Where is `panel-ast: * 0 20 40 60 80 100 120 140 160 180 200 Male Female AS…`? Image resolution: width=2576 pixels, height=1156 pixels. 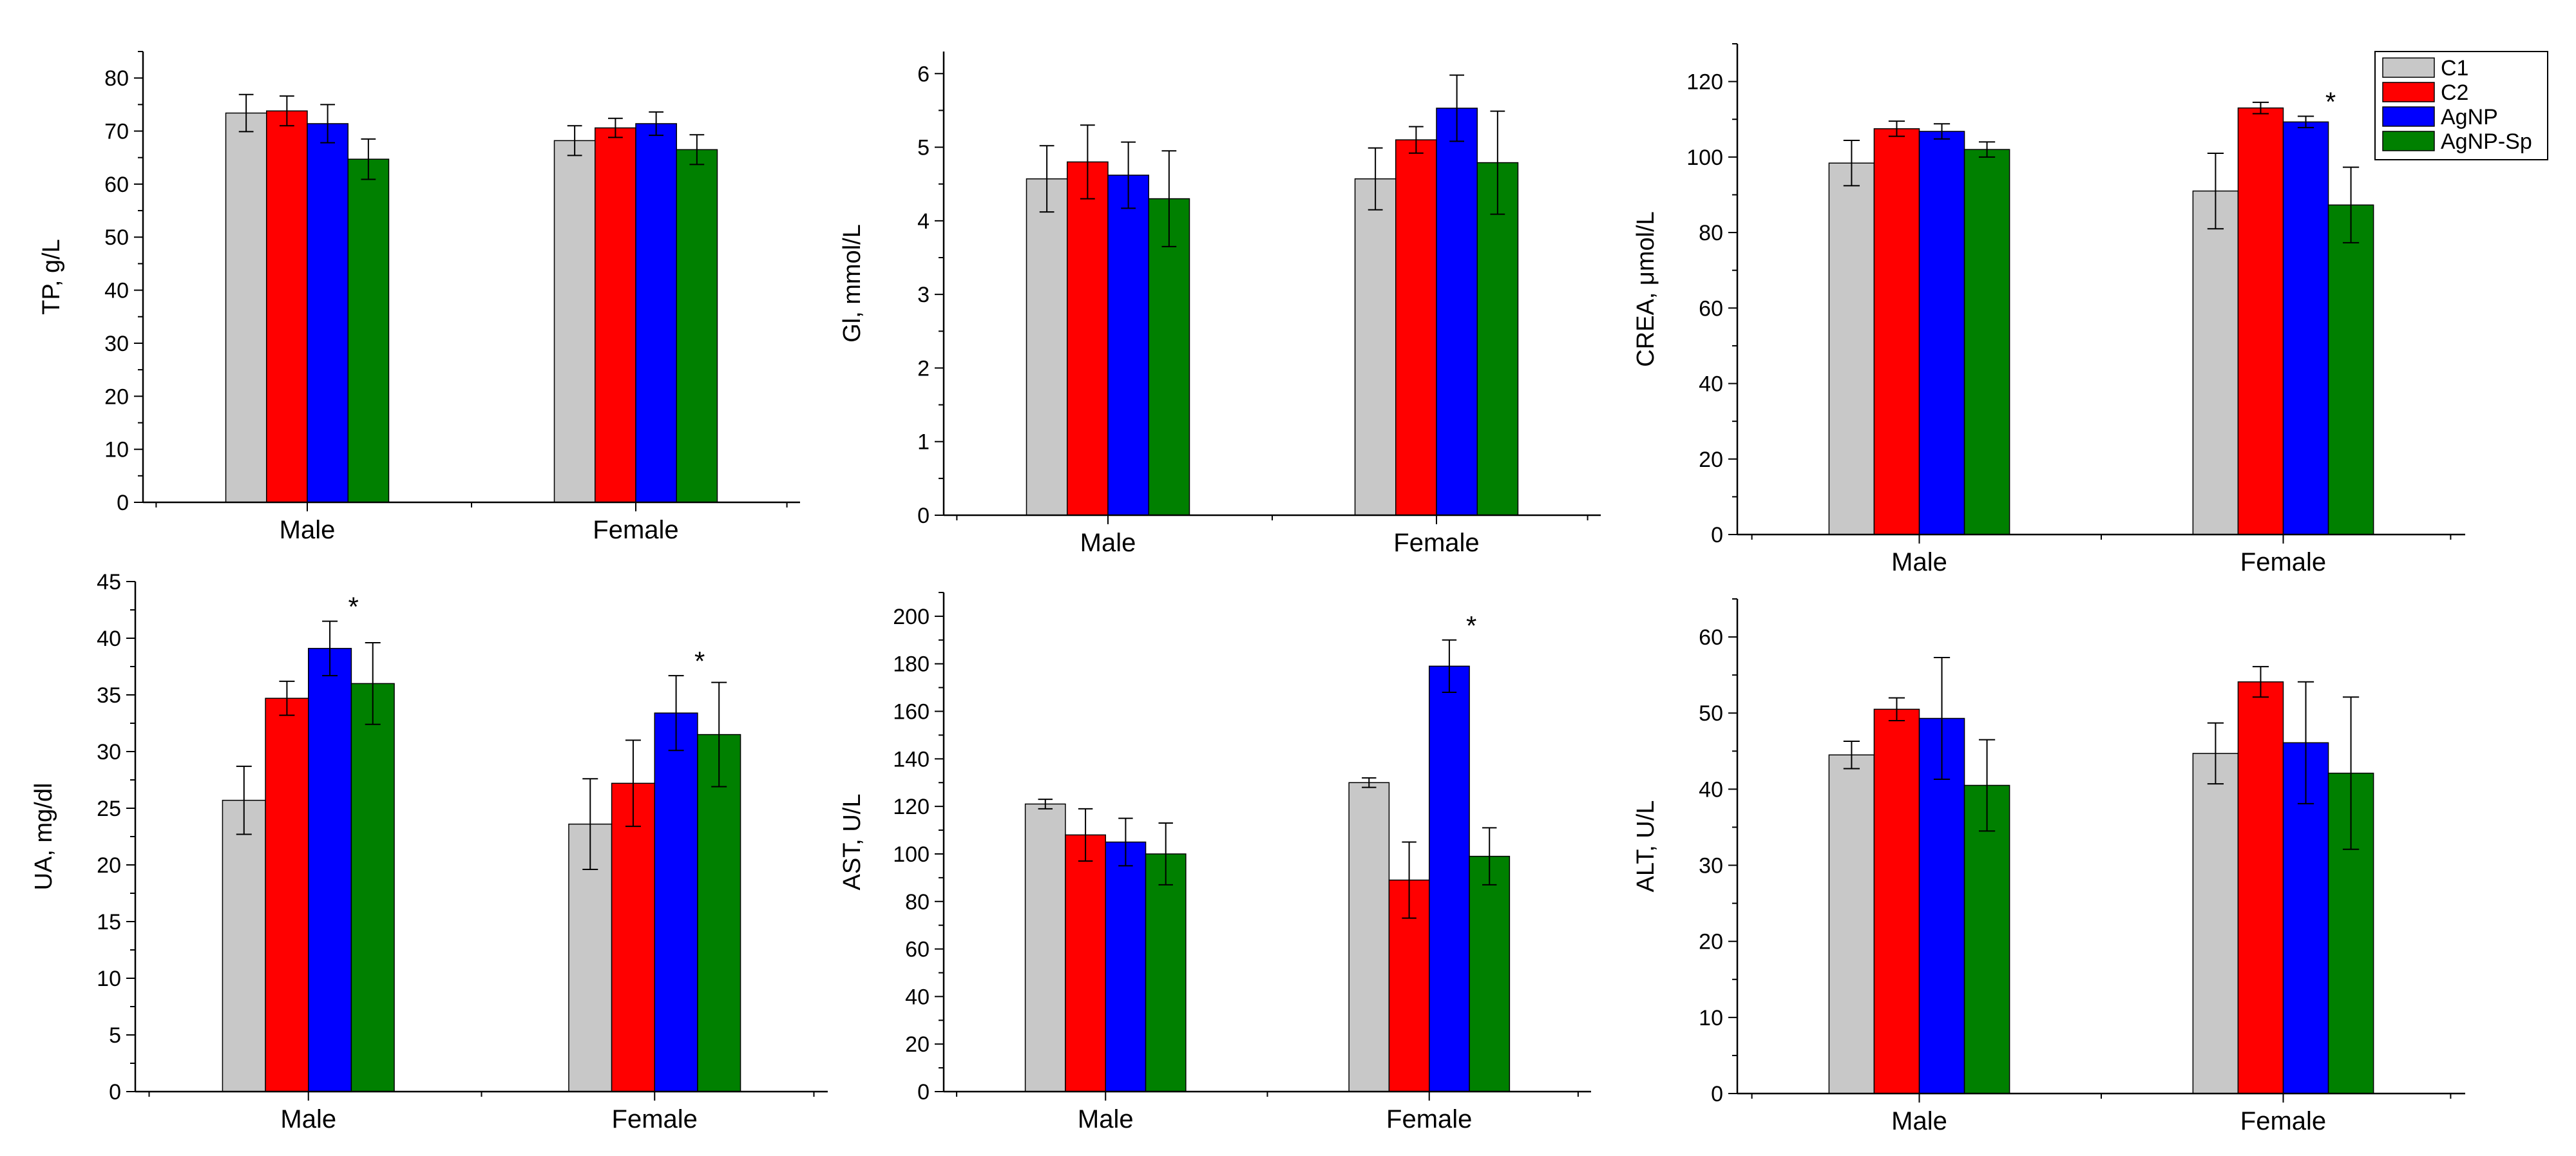
panel-ast: * 0 20 40 60 80 100 120 140 160 180 200 Male Female AS… is located at coordinates (1215, 862).